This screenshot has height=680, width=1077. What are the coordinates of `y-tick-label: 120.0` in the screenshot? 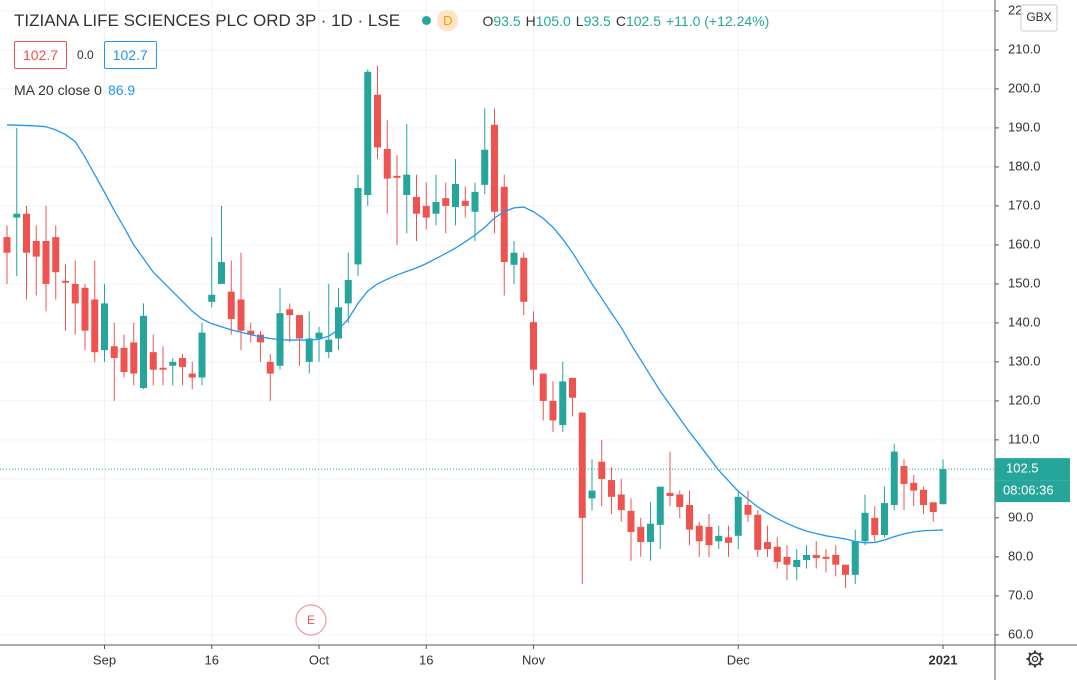 It's located at (1024, 399).